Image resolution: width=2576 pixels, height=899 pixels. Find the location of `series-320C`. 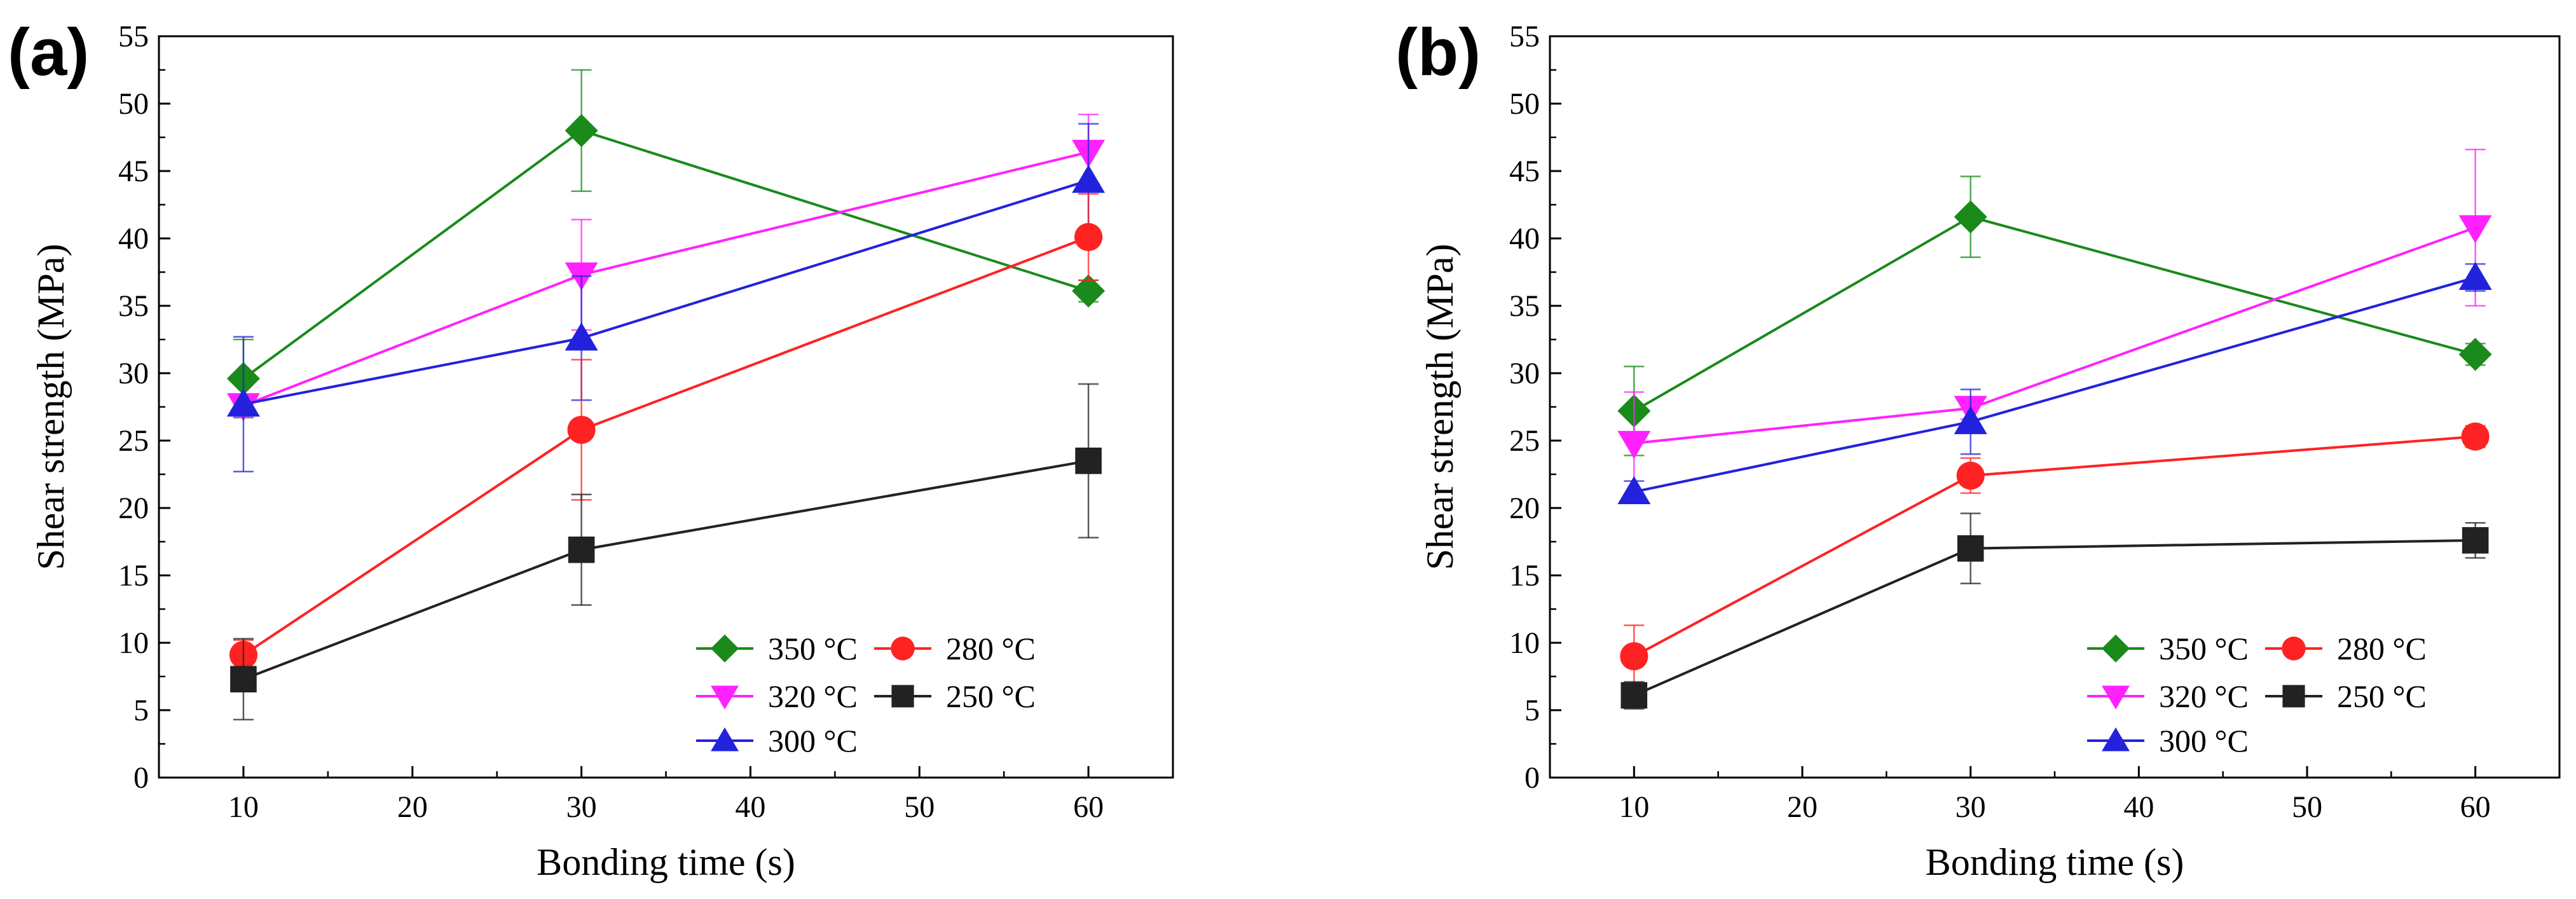

series-320C is located at coordinates (666, 267).